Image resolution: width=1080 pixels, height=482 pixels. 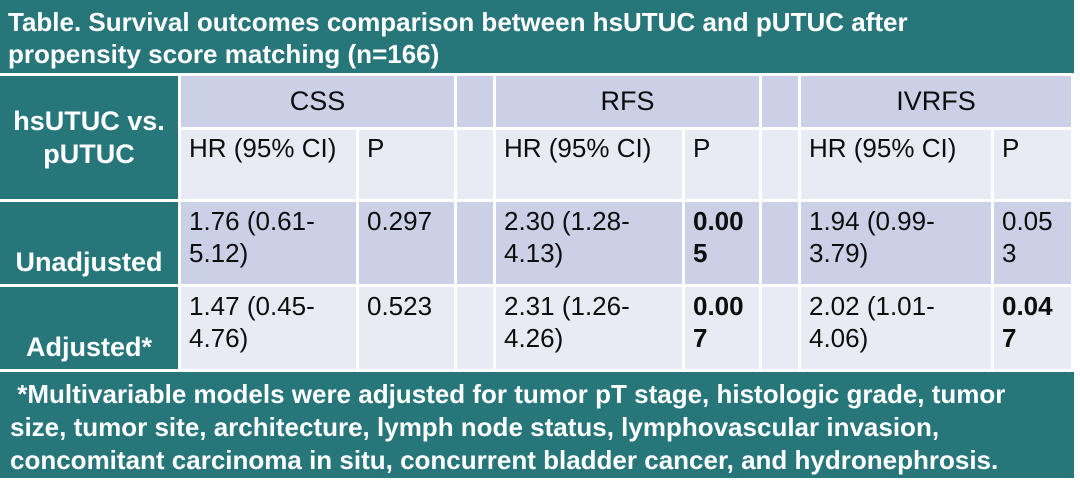 I want to click on cell-unadjusted-css-hr: 1.76 (0.61-5.12), so click(x=268, y=243).